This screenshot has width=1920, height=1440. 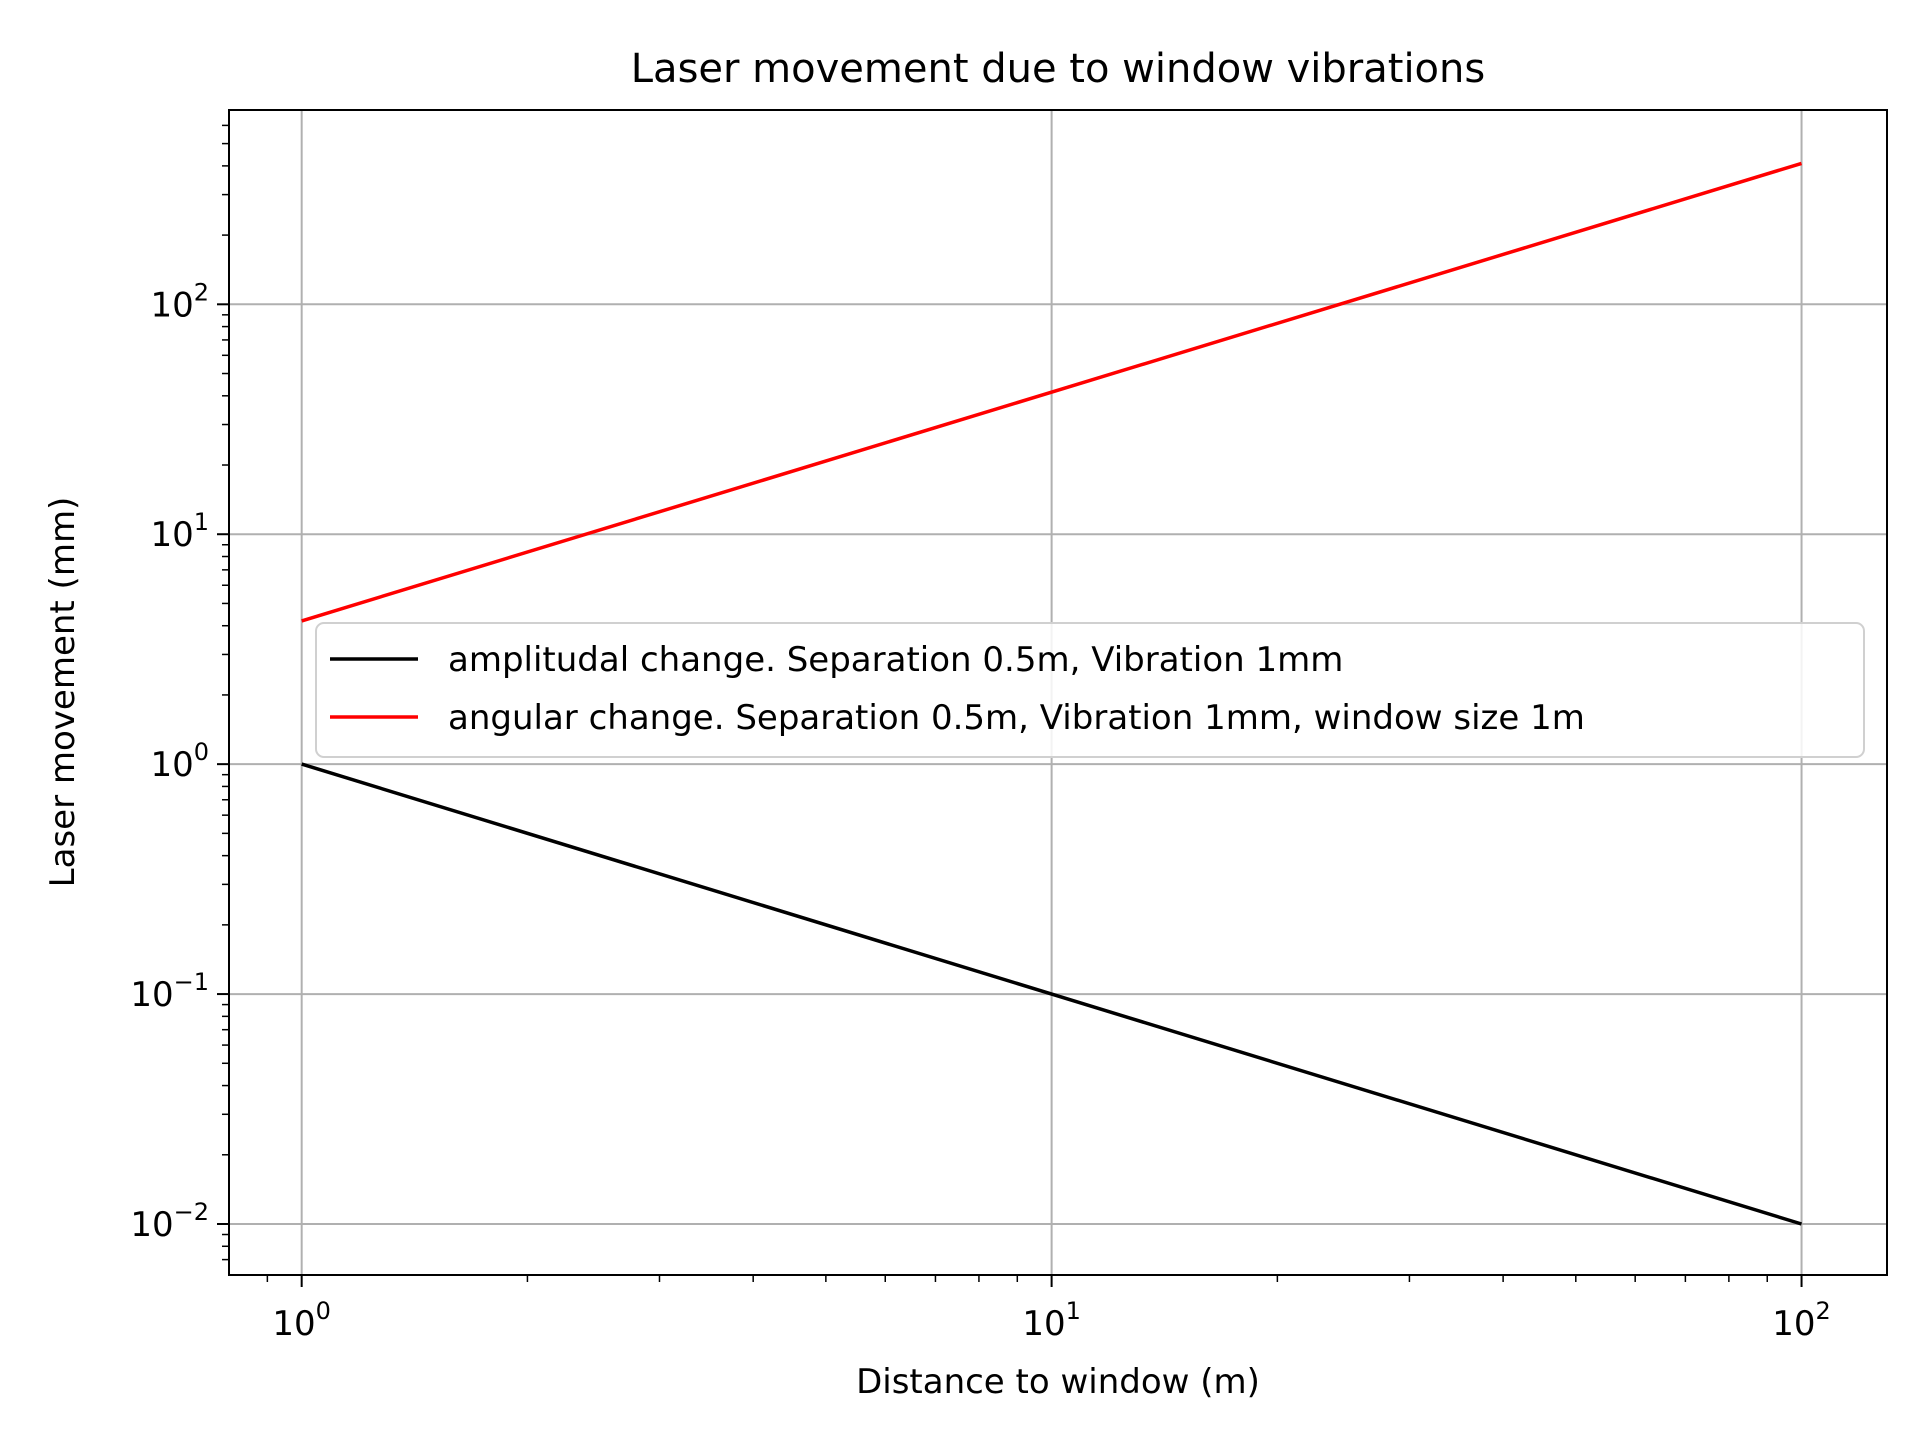 I want to click on y-tick-label: 10², so click(x=179, y=301).